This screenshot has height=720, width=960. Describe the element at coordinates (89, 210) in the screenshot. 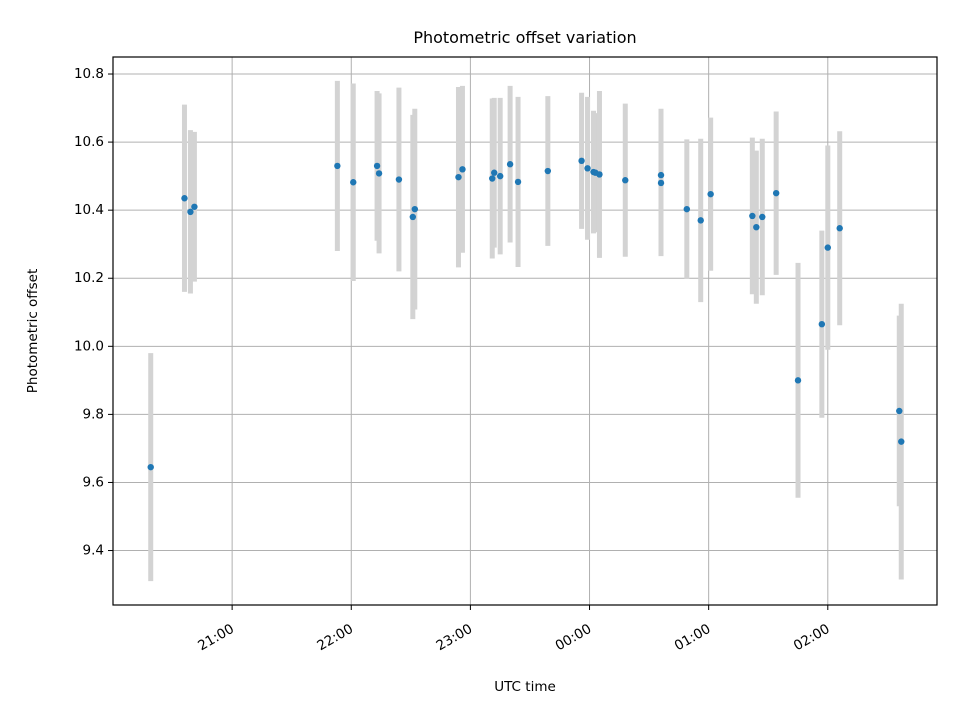

I see `y-tick-label: 10.4` at that location.